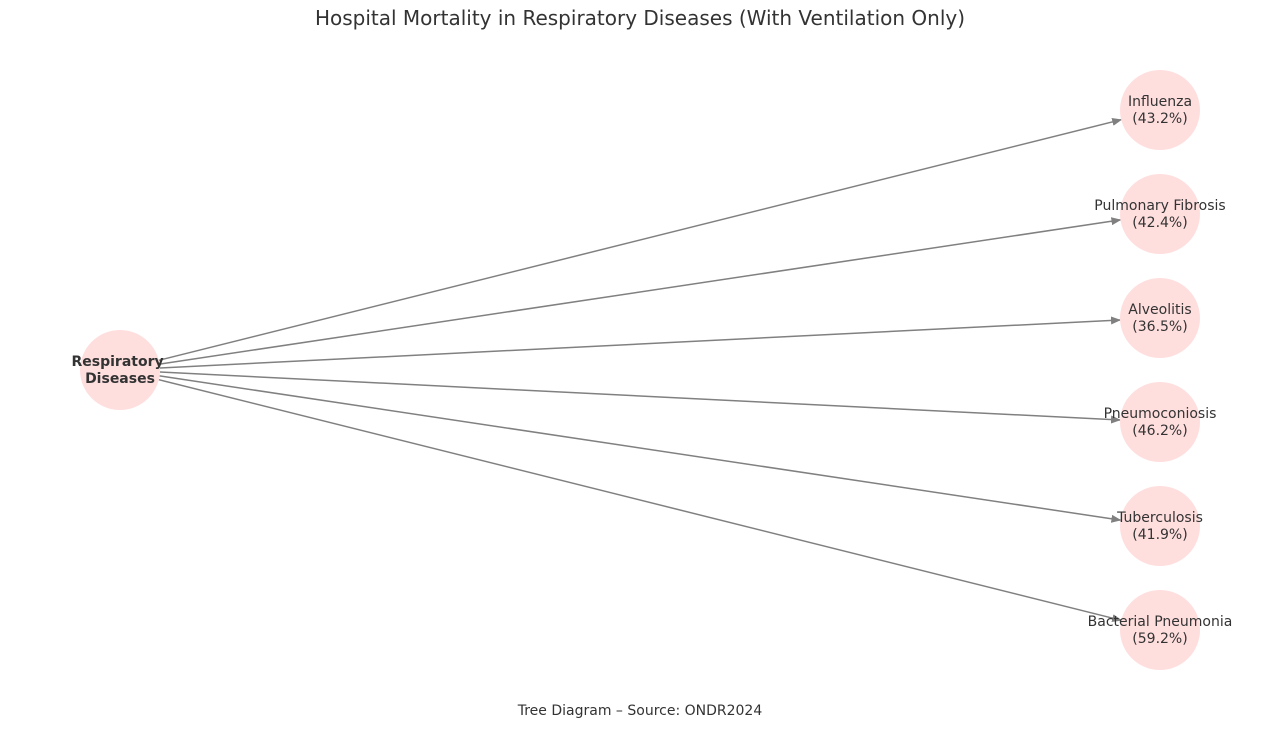 This screenshot has width=1280, height=730. I want to click on node-label-pulmonary-fibrosis: Pulmonary Fibrosis (42.4%), so click(1159, 214).